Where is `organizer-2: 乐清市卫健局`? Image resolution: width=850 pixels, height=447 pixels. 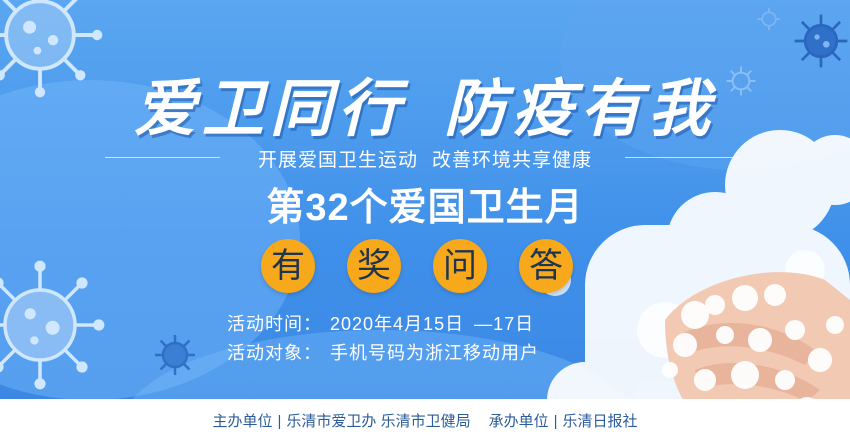
organizer-2: 乐清市卫健局 is located at coordinates (425, 421).